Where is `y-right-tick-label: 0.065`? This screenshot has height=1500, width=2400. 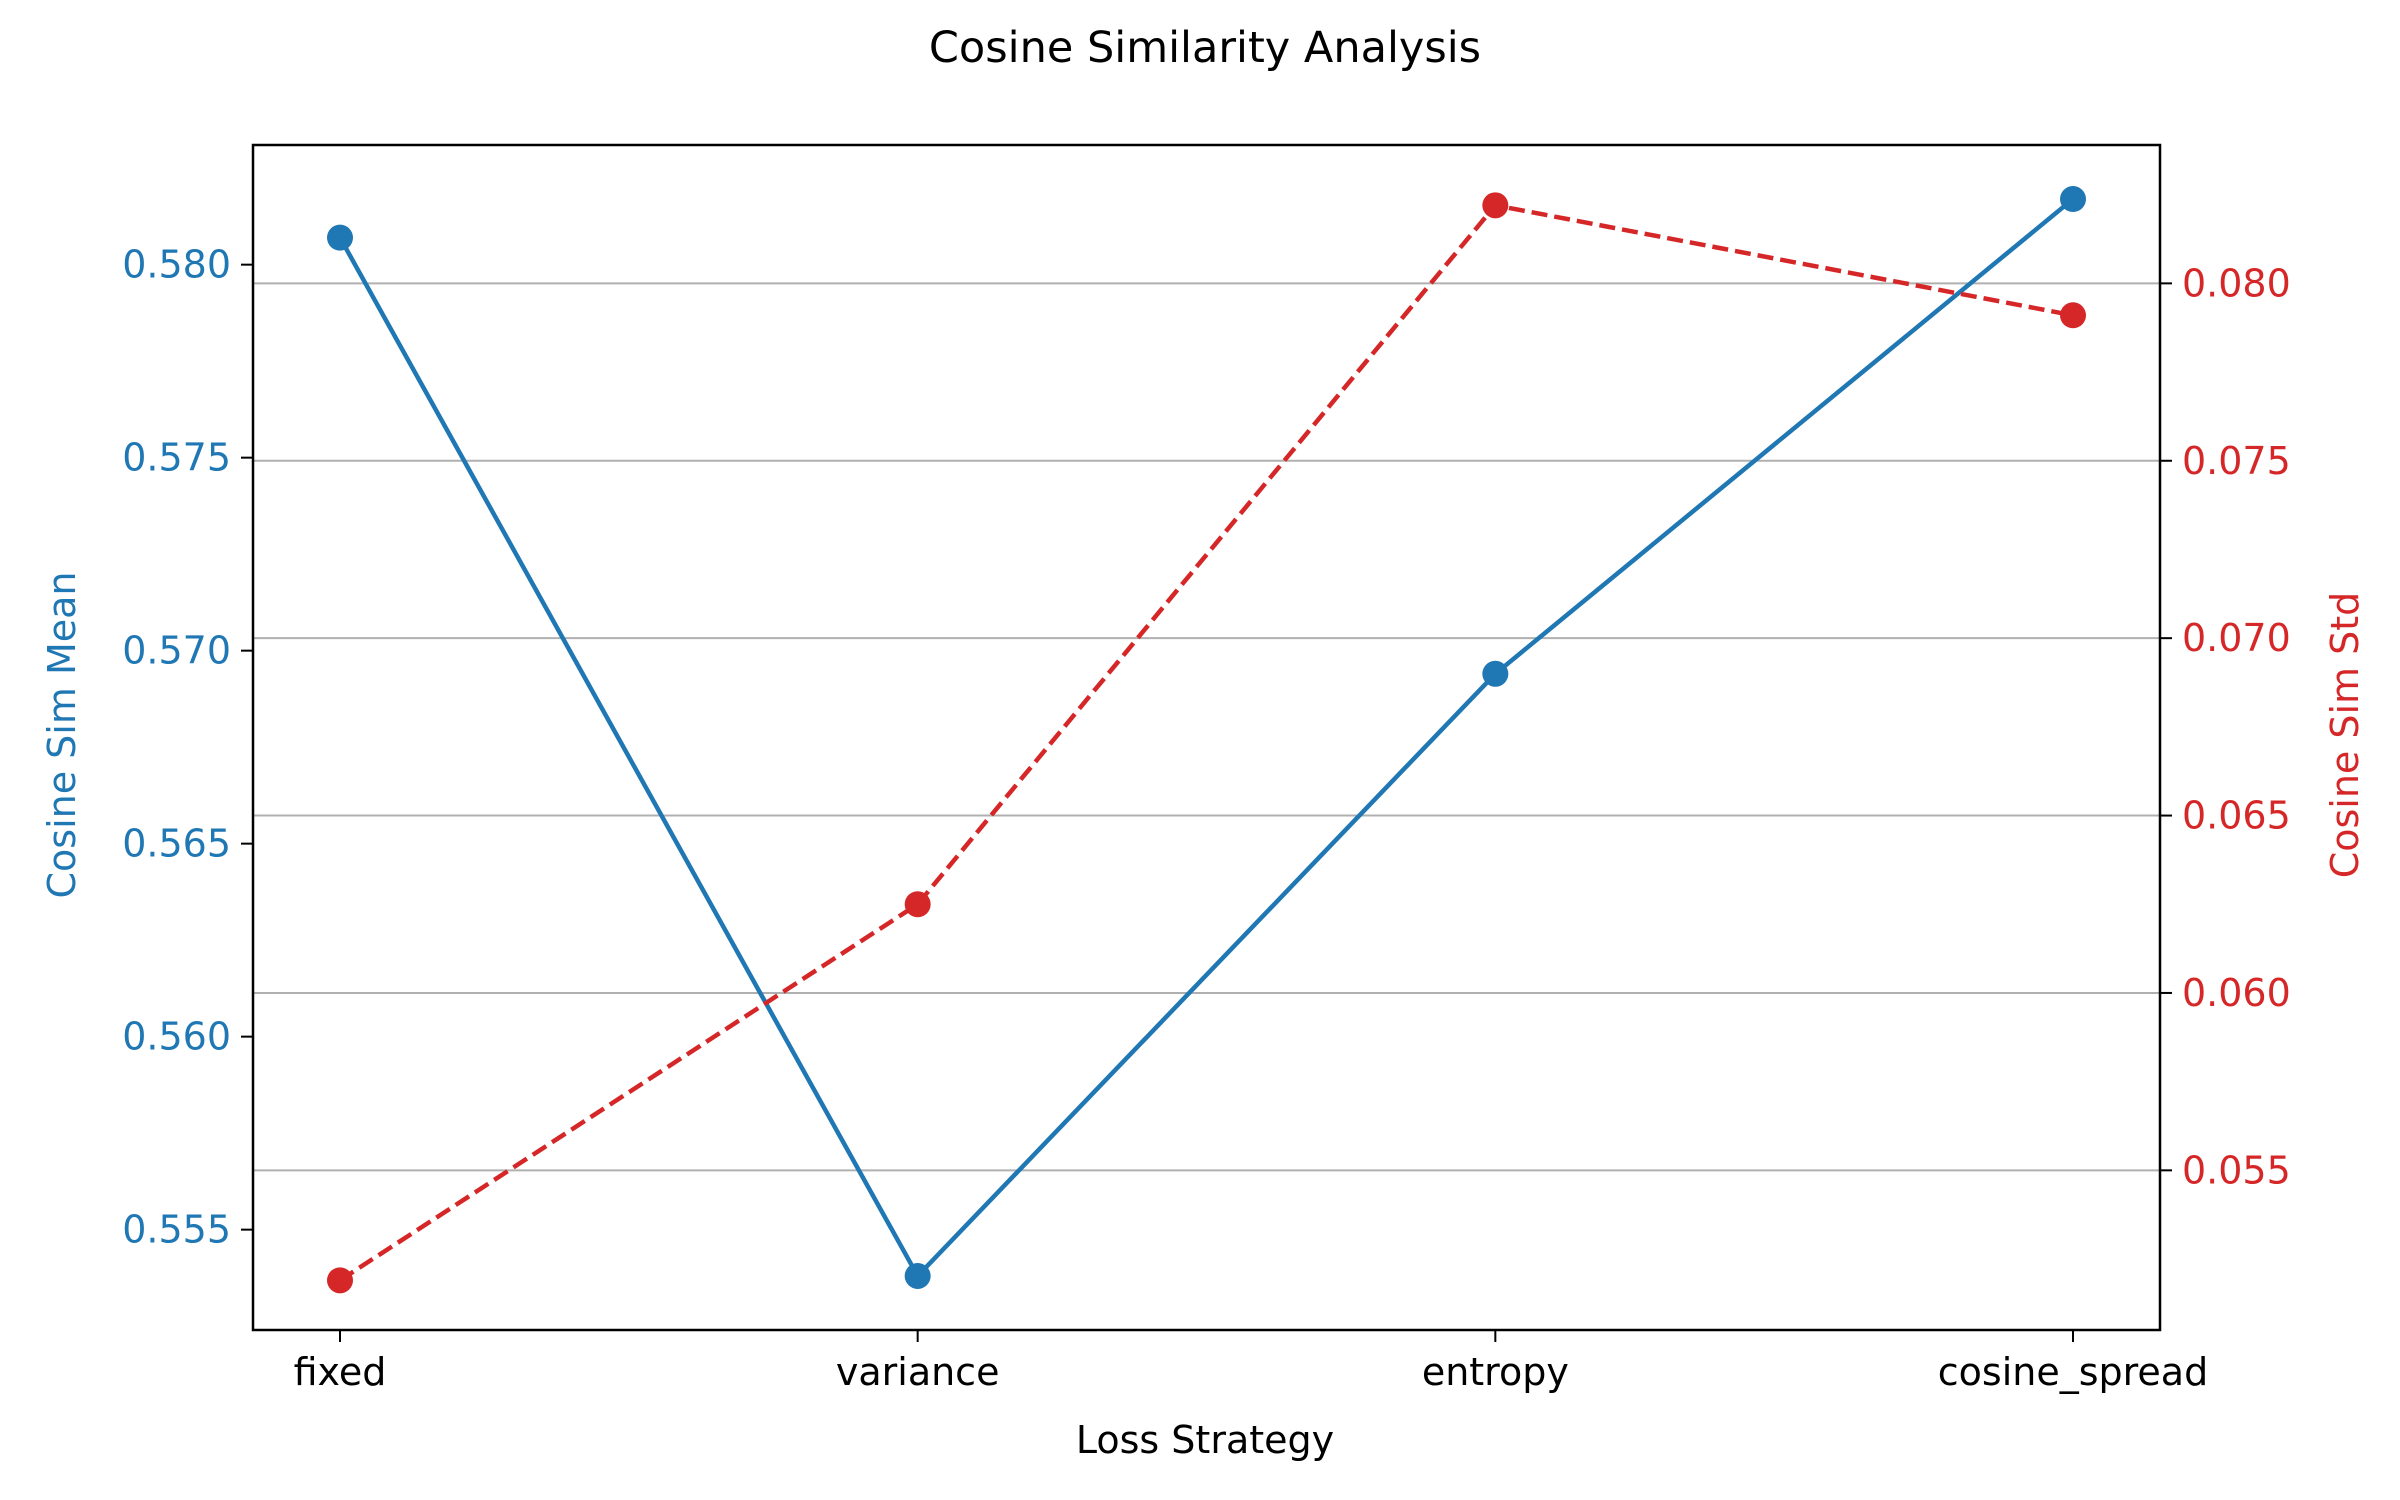 y-right-tick-label: 0.065 is located at coordinates (2236, 816).